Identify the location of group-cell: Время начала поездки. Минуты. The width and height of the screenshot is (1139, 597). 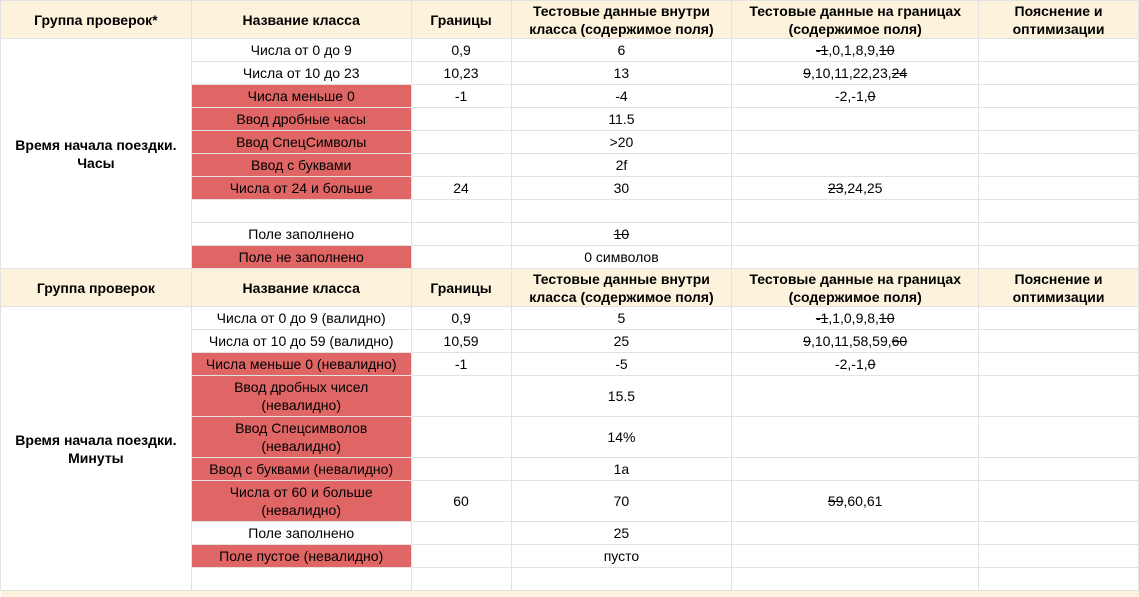
(96, 448).